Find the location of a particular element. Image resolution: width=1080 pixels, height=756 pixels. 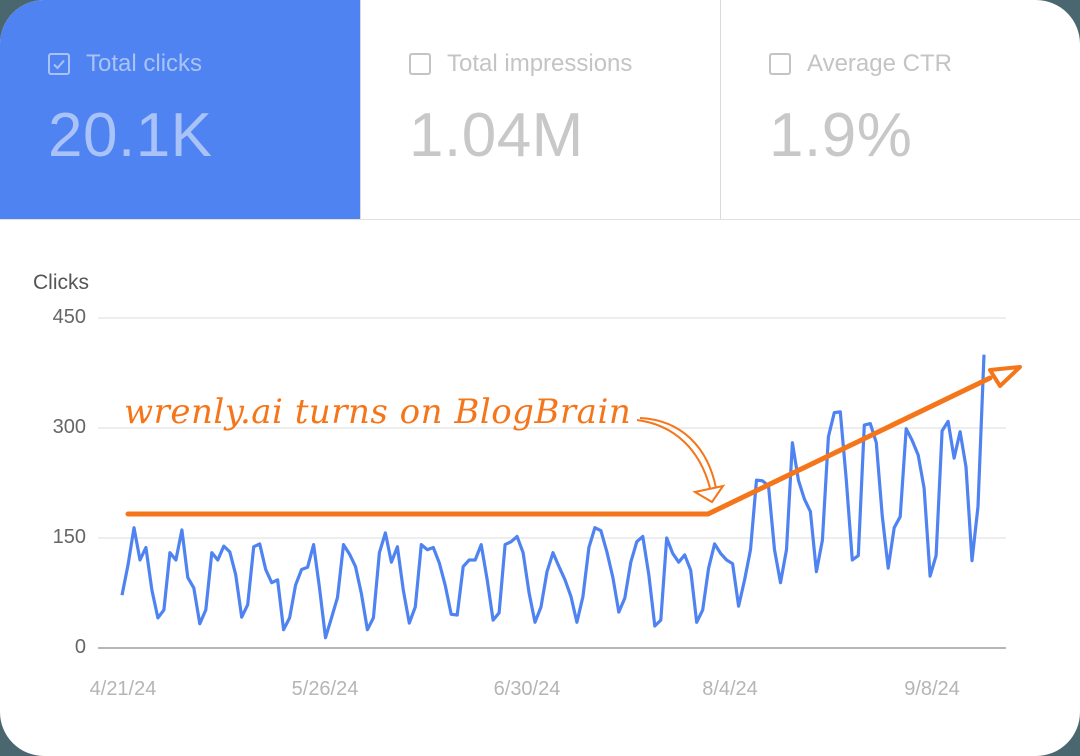

metric-total-clicks: Total clicks 20.1K is located at coordinates (180, 109).